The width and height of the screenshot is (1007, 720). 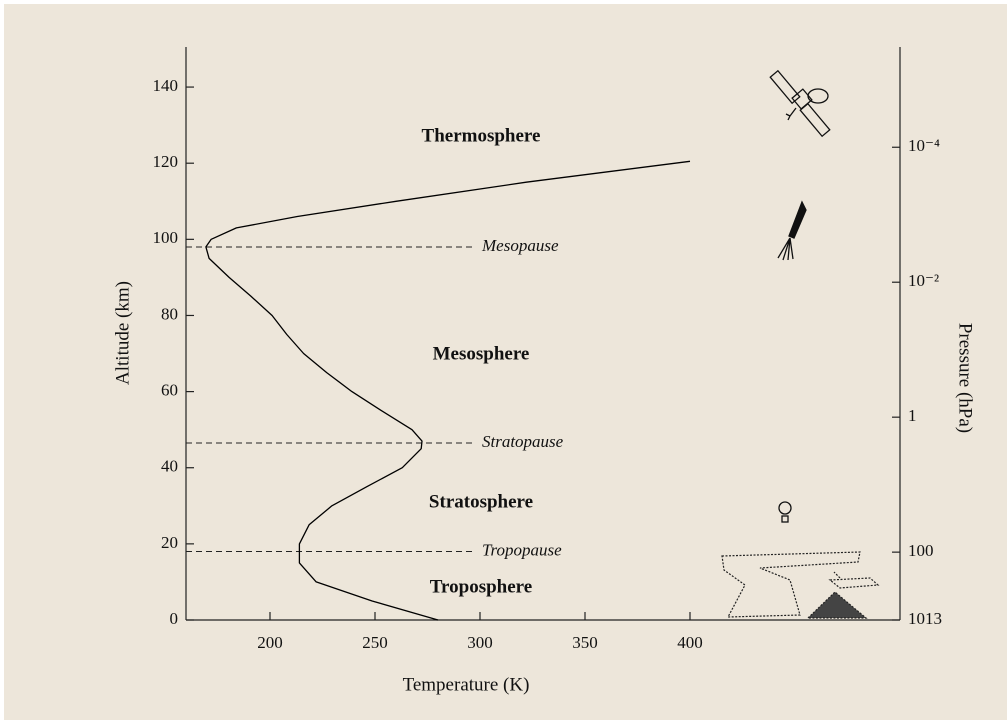 What do you see at coordinates (785, 512) in the screenshot?
I see `balloon-icon` at bounding box center [785, 512].